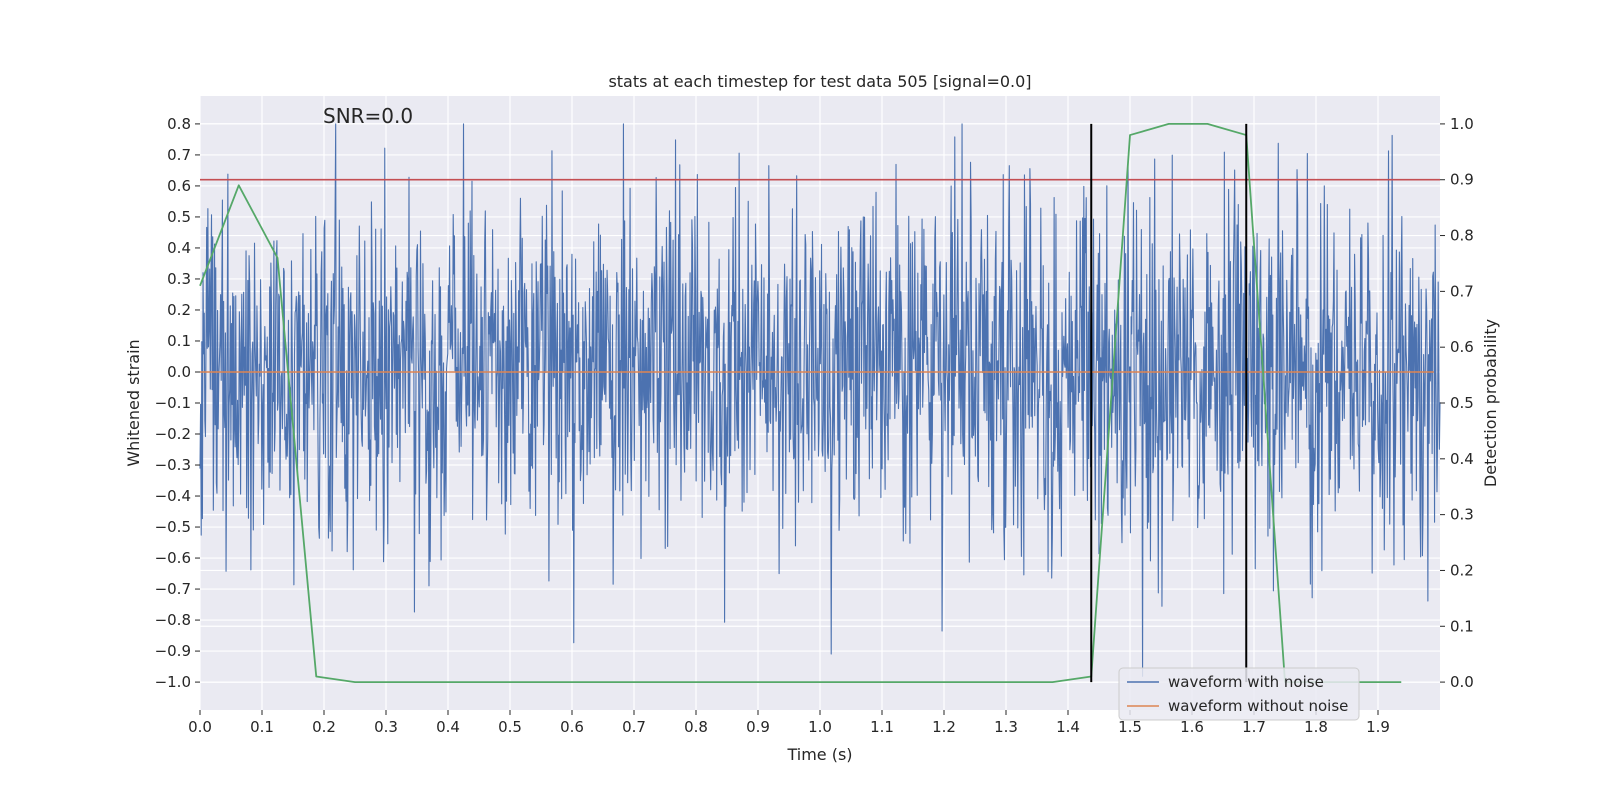  What do you see at coordinates (1462, 515) in the screenshot?
I see `y2-tick-label: 0.3` at bounding box center [1462, 515].